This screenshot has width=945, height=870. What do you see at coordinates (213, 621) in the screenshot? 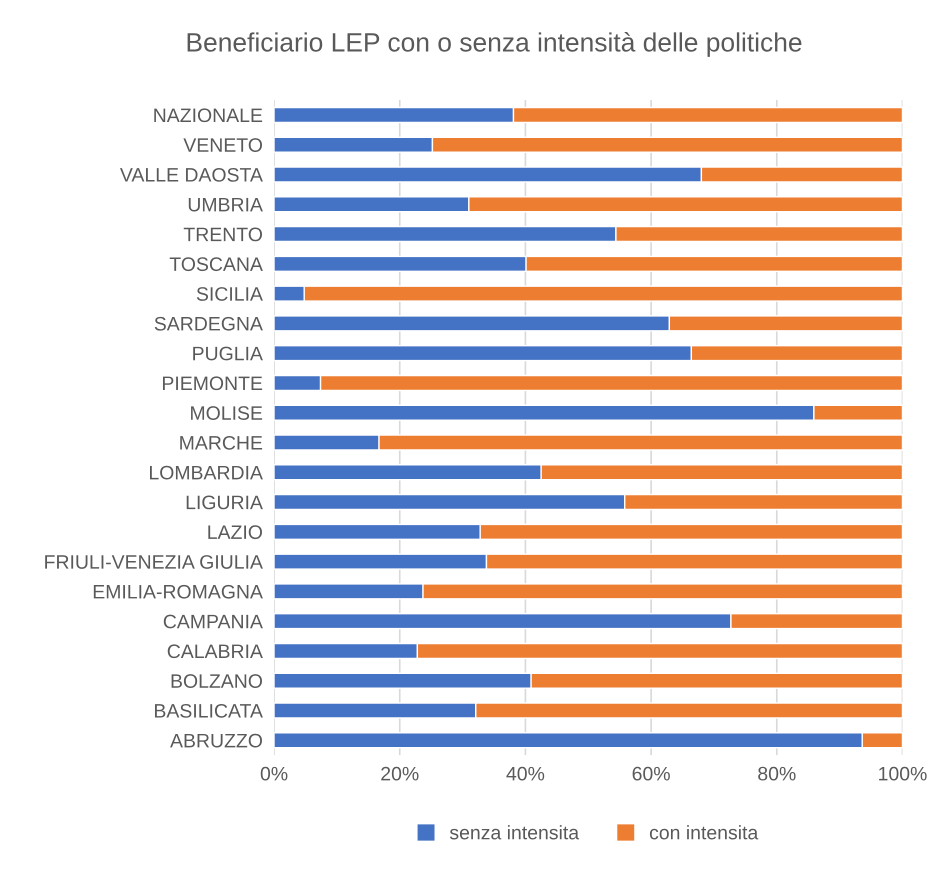
I see `y-tick-label: CAMPANIA` at bounding box center [213, 621].